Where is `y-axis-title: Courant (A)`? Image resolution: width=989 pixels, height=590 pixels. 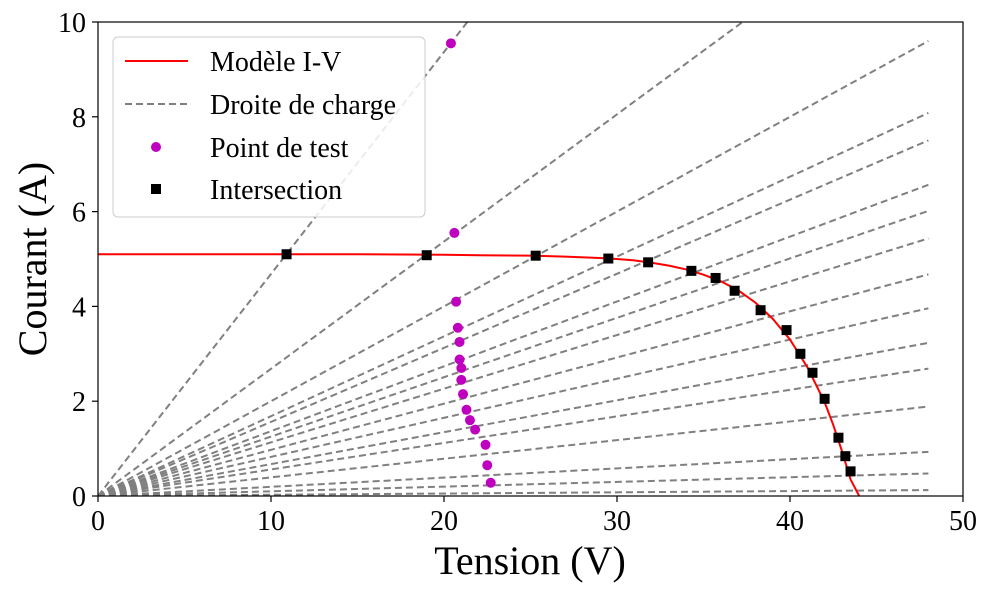
y-axis-title: Courant (A) is located at coordinates (32, 259).